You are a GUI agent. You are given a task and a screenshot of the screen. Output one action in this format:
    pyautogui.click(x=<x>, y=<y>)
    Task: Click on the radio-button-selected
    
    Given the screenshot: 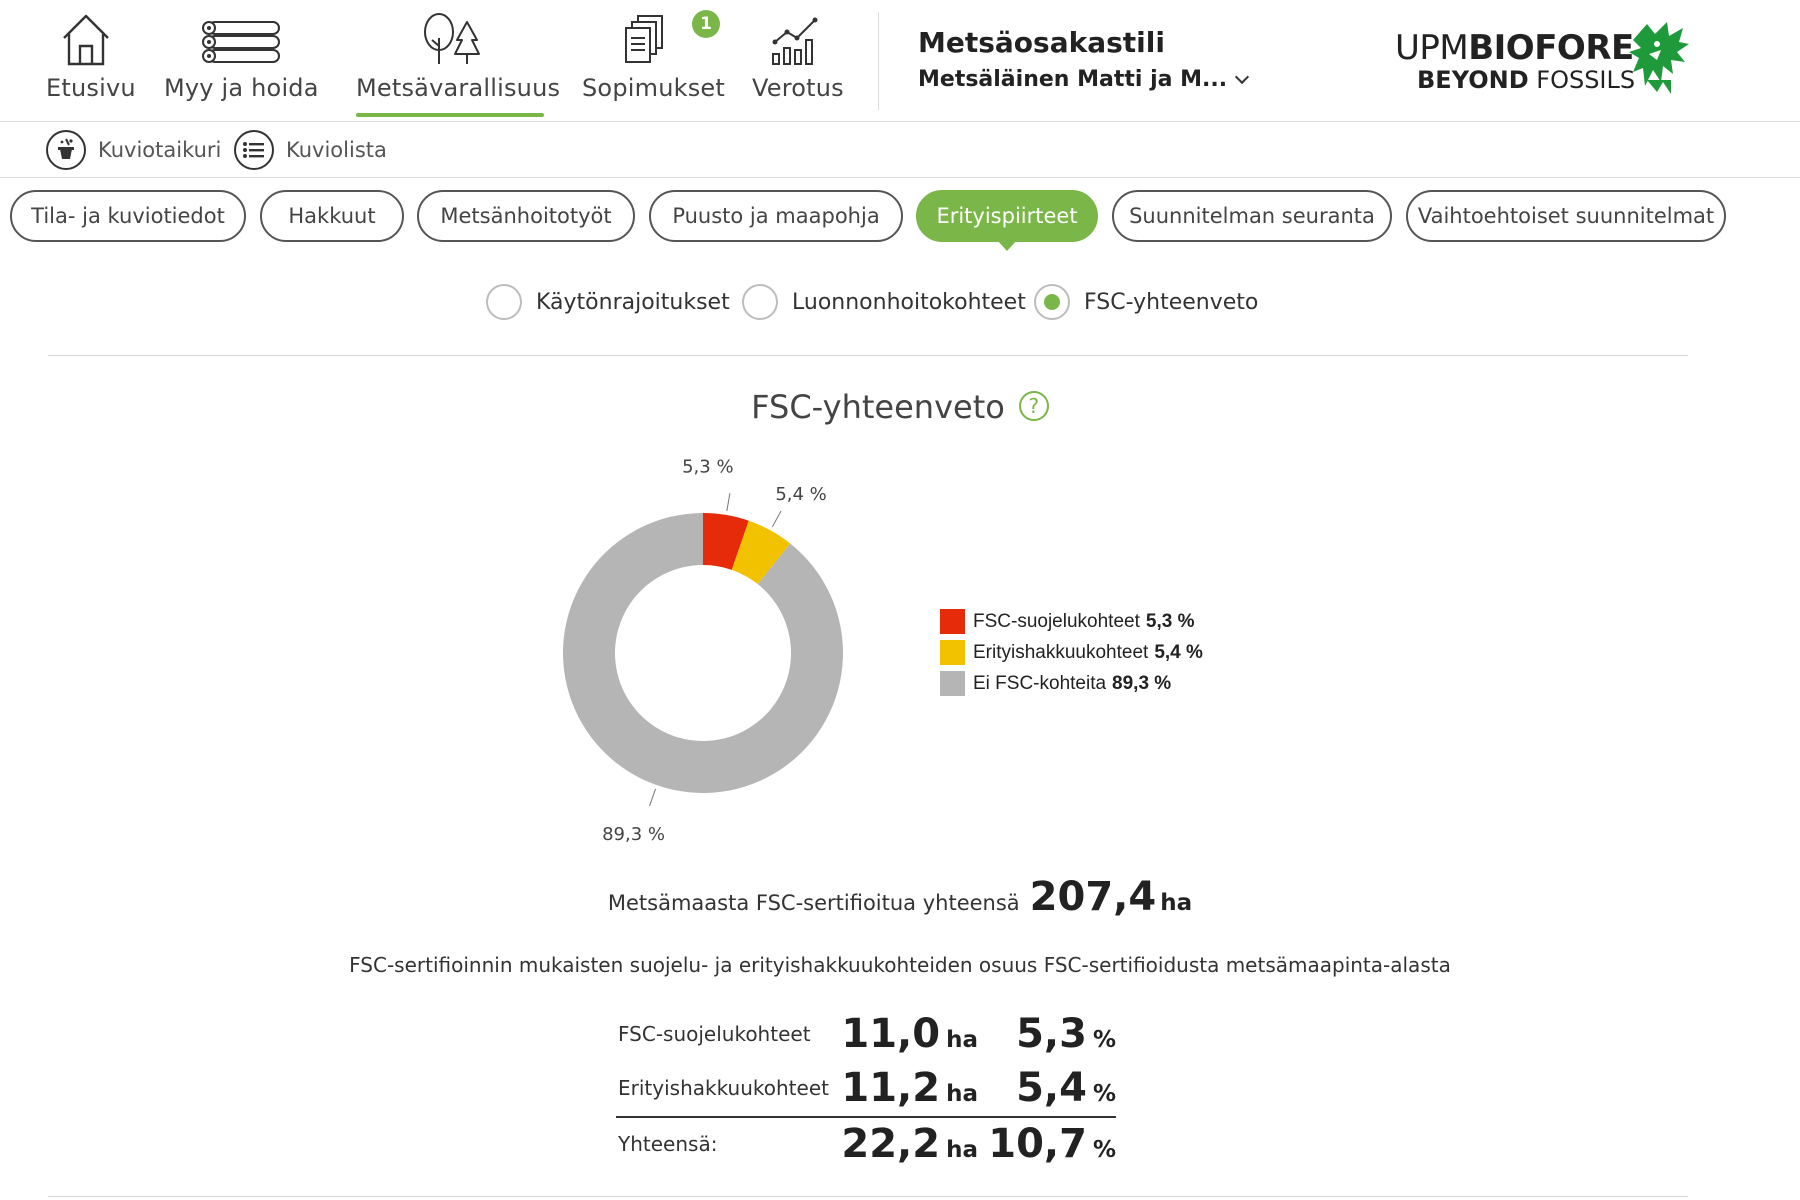 What is the action you would take?
    pyautogui.click(x=1052, y=302)
    